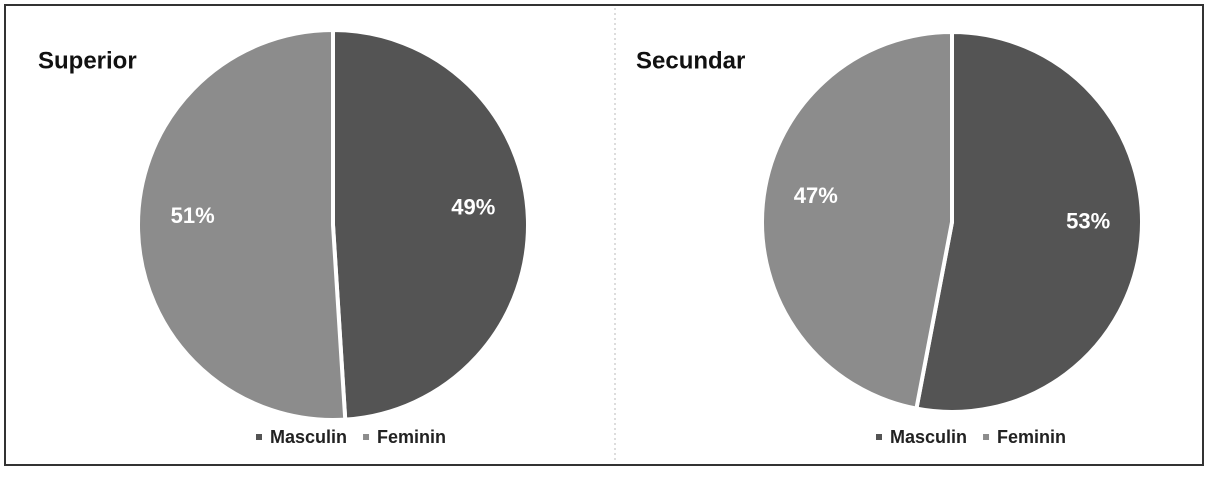 This screenshot has width=1209, height=499. What do you see at coordinates (690, 60) in the screenshot?
I see `chart-title: Secundar` at bounding box center [690, 60].